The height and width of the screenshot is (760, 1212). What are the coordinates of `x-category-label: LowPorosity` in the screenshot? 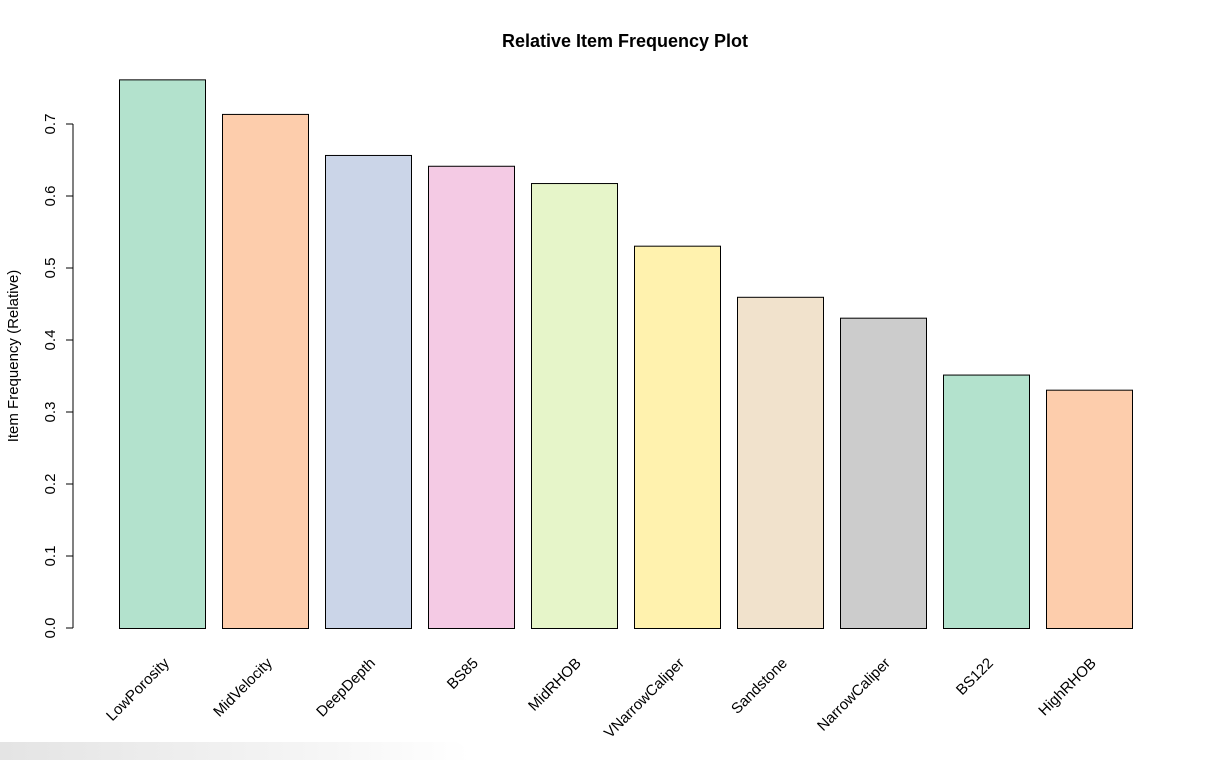 It's located at (138, 689).